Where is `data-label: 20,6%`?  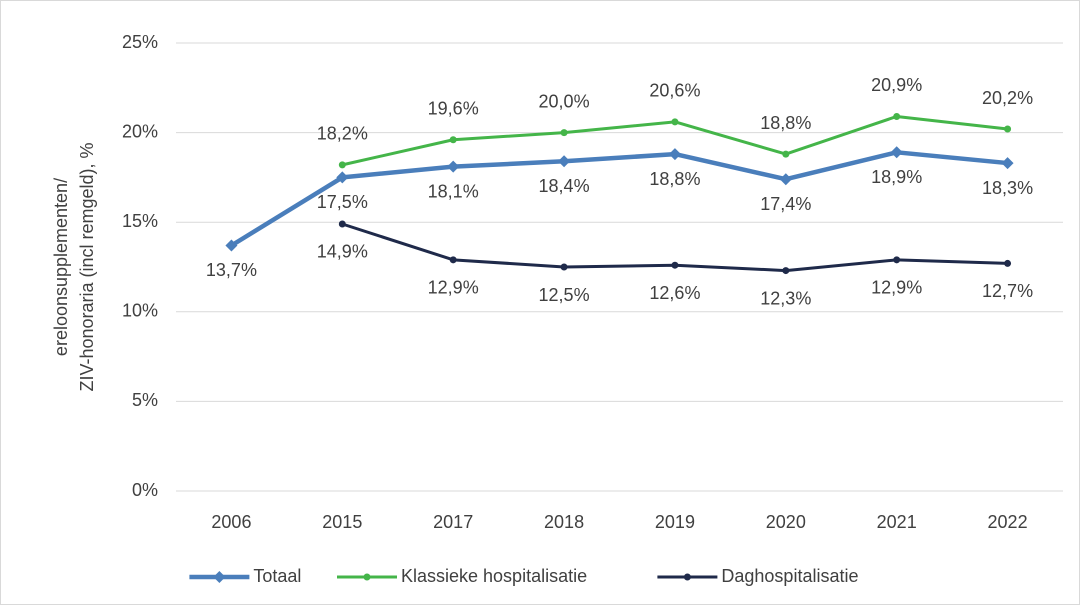
data-label: 20,6% is located at coordinates (674, 91).